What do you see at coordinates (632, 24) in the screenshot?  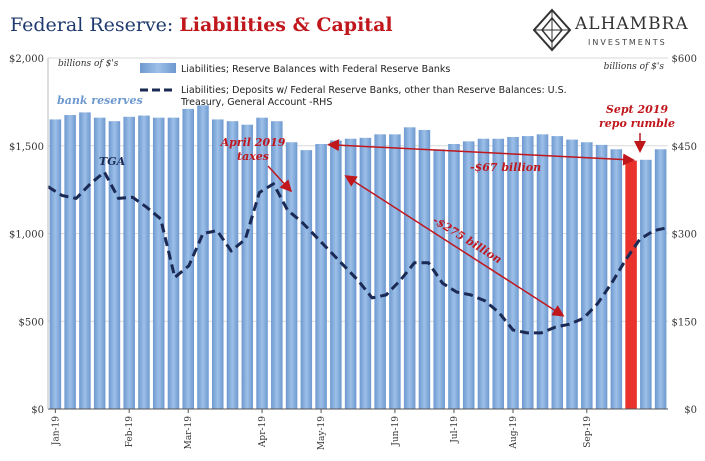 I see `logo-name: ALHAMBRA` at bounding box center [632, 24].